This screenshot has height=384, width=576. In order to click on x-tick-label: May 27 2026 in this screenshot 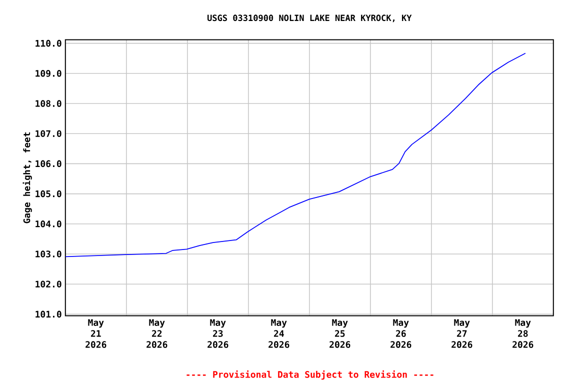, I will do `click(462, 333)`.